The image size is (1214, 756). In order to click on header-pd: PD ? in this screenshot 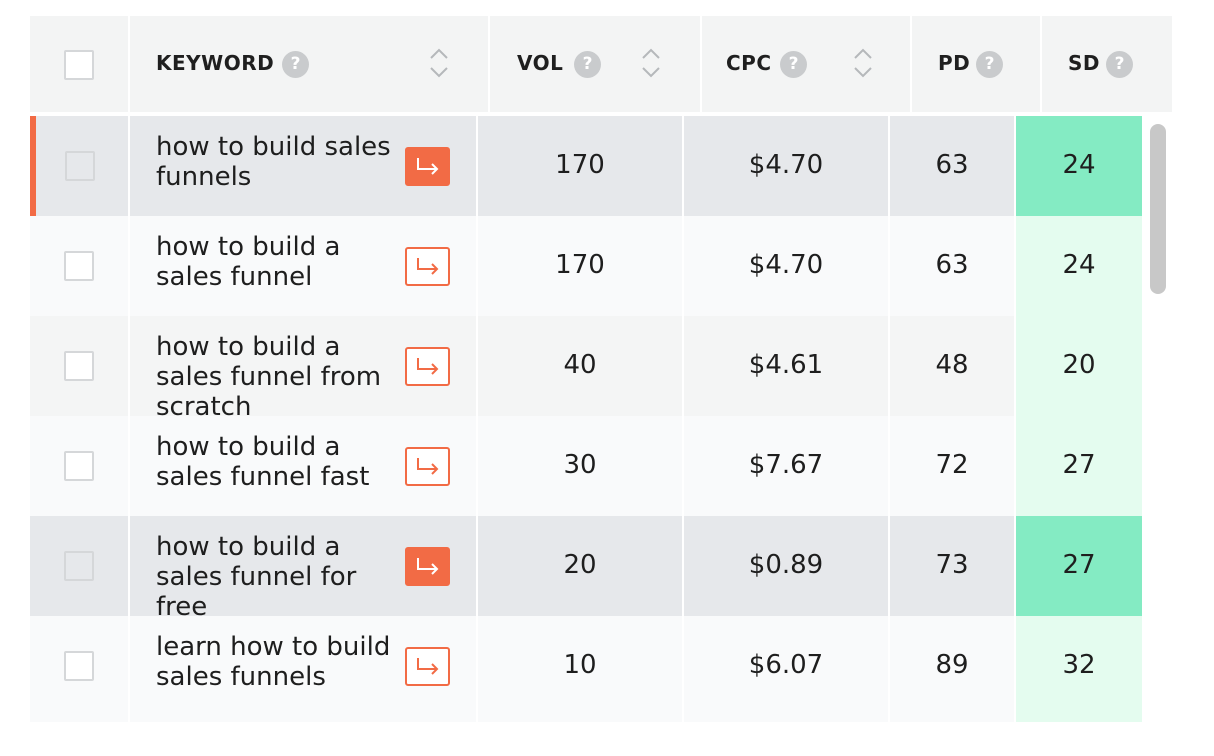, I will do `click(977, 64)`.